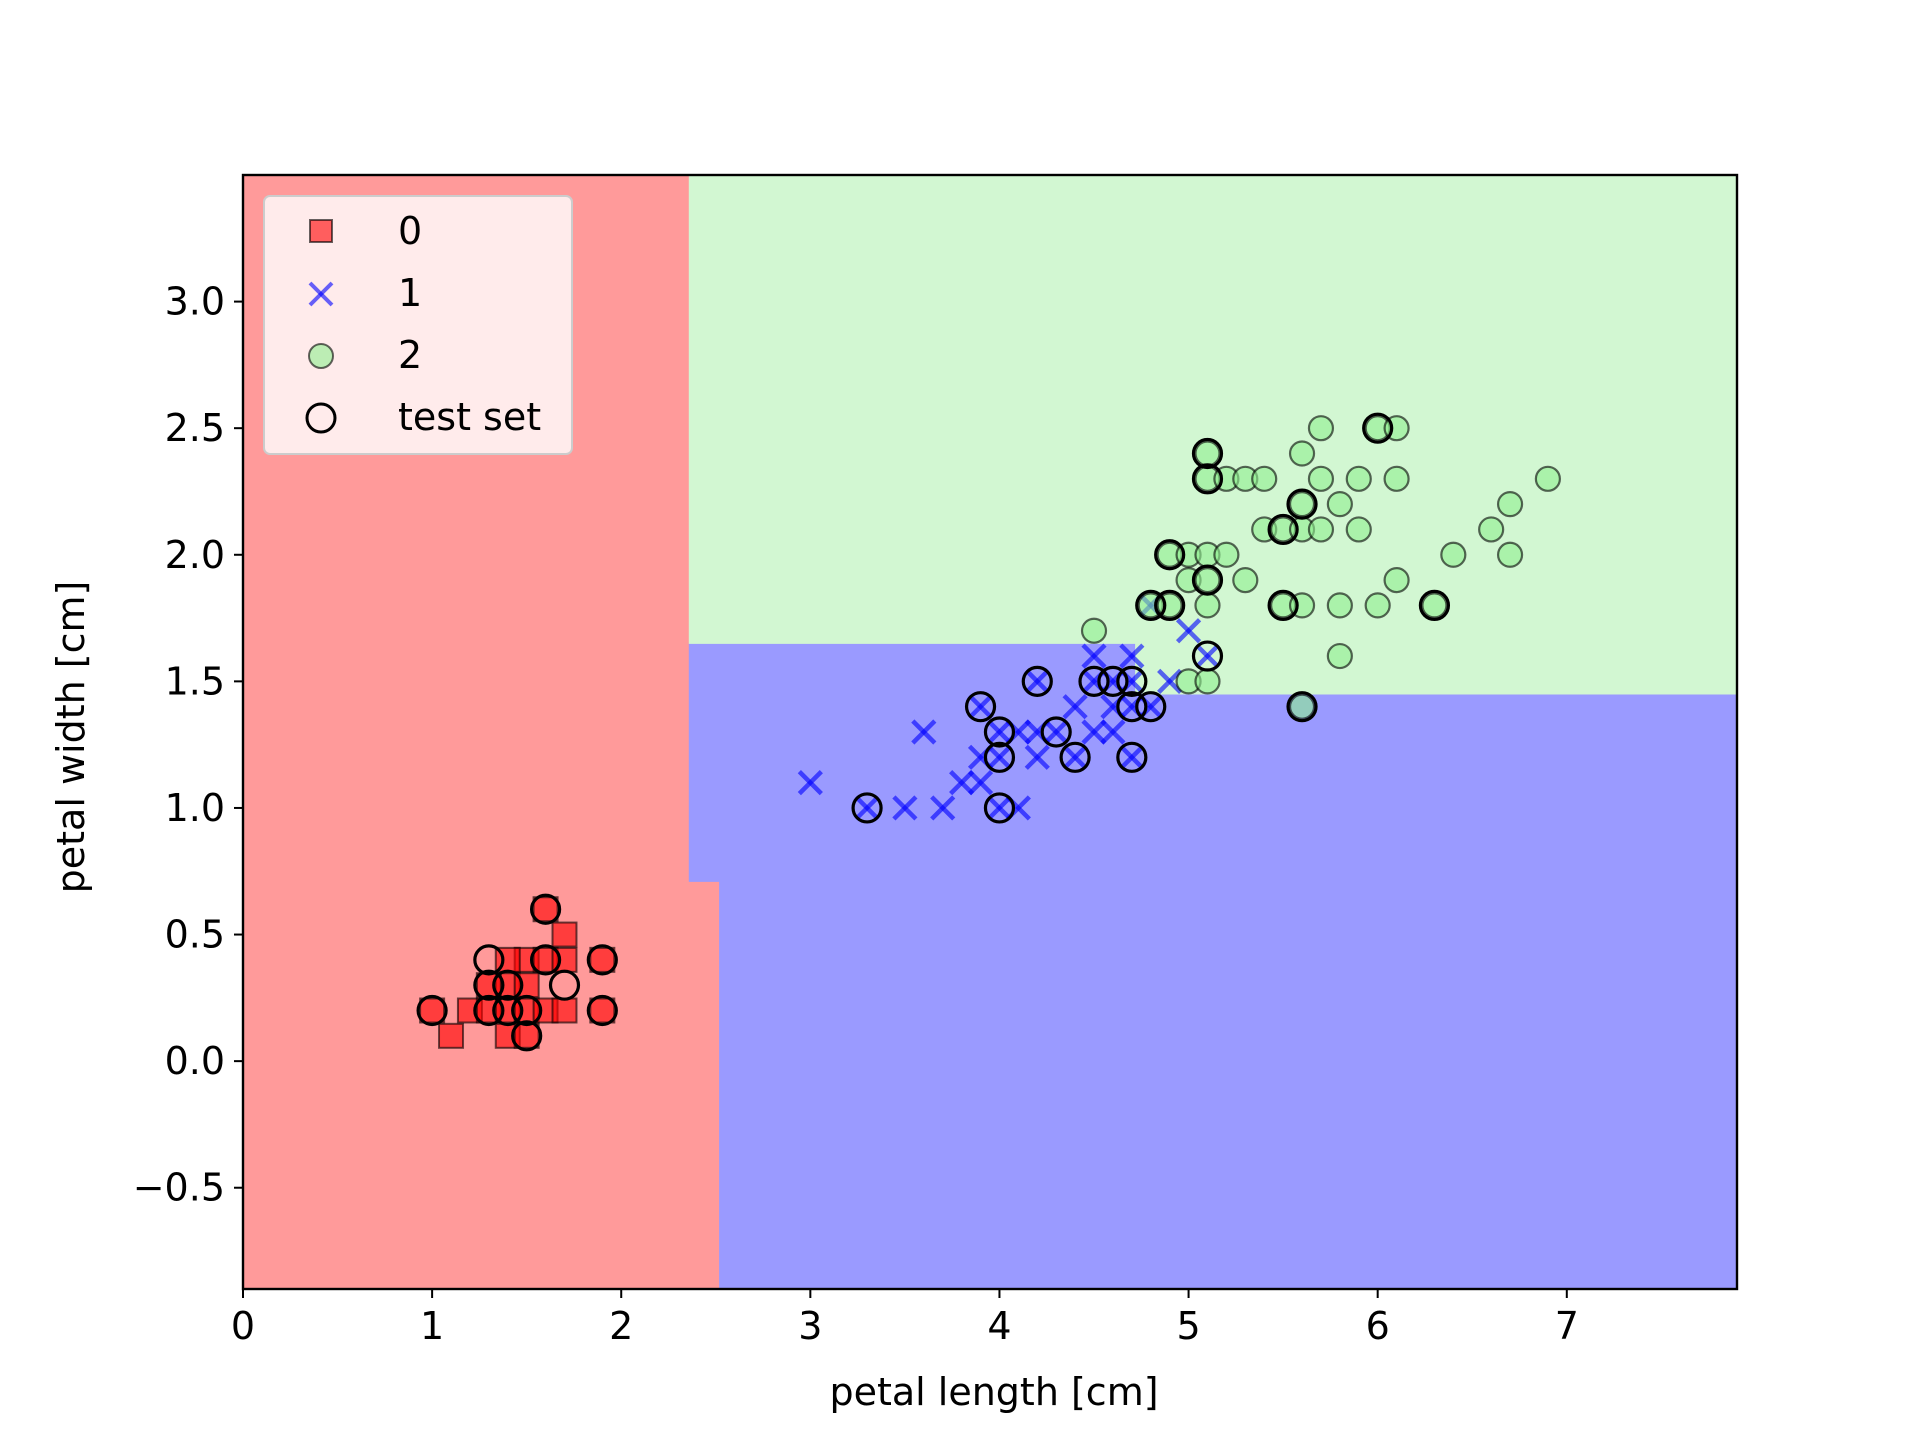  Describe the element at coordinates (195, 555) in the screenshot. I see `y-tick-label-5: 2.0` at that location.